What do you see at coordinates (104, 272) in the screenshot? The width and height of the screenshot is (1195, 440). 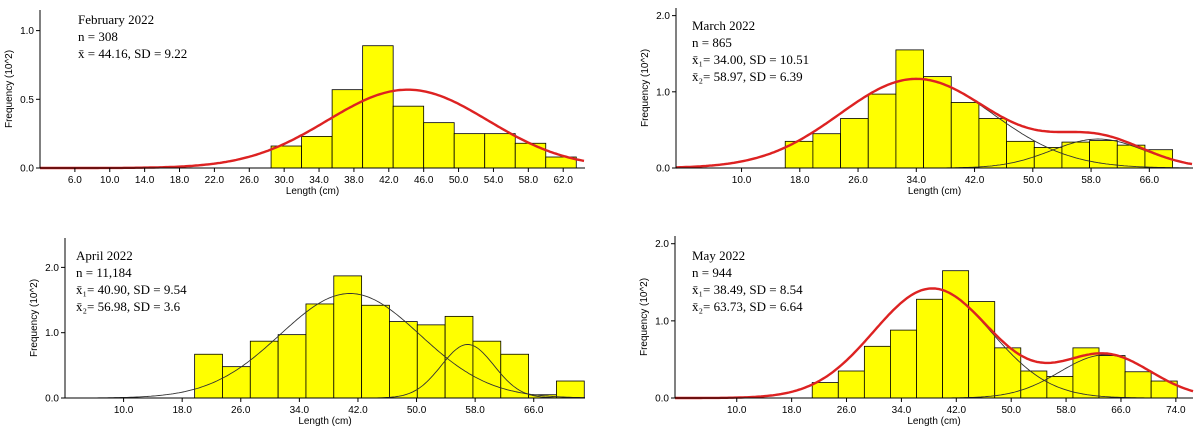 I see `chart-annotation: n = 11,184` at bounding box center [104, 272].